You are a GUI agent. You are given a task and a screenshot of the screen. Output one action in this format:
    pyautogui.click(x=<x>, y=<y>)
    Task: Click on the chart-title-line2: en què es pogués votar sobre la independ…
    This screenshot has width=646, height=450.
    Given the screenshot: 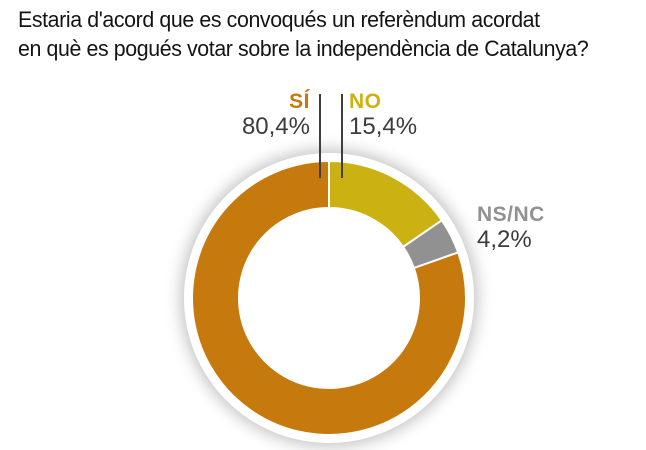 What is the action you would take?
    pyautogui.click(x=303, y=48)
    